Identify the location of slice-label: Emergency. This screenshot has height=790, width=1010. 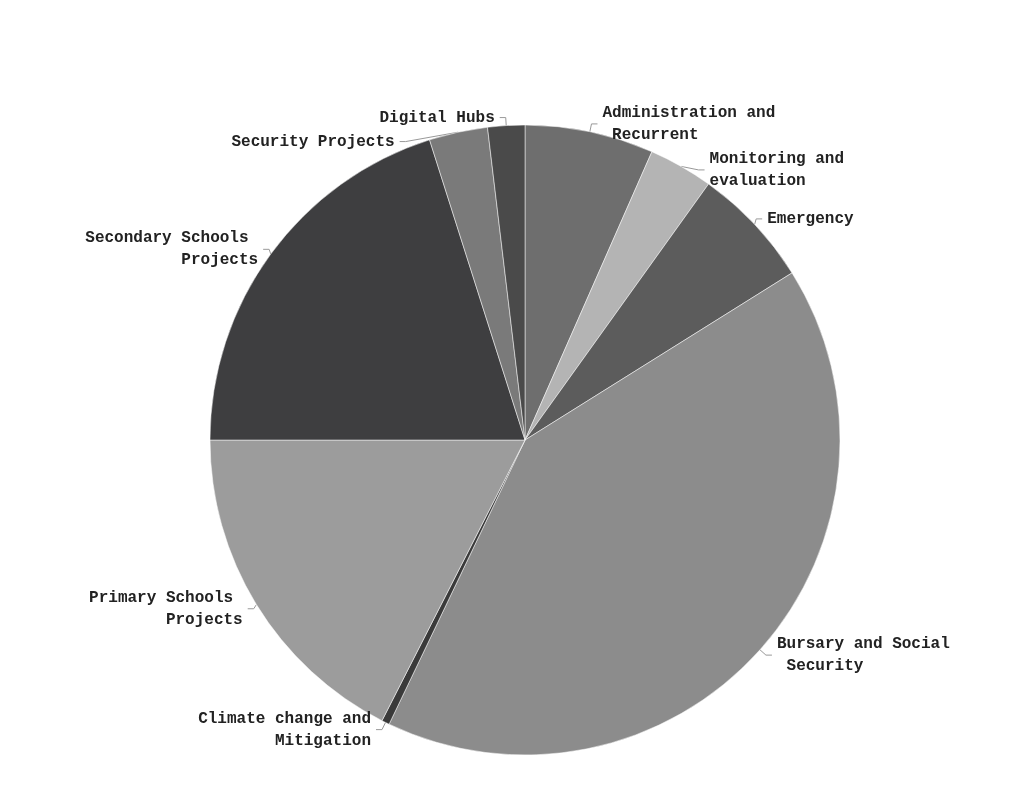
(810, 218).